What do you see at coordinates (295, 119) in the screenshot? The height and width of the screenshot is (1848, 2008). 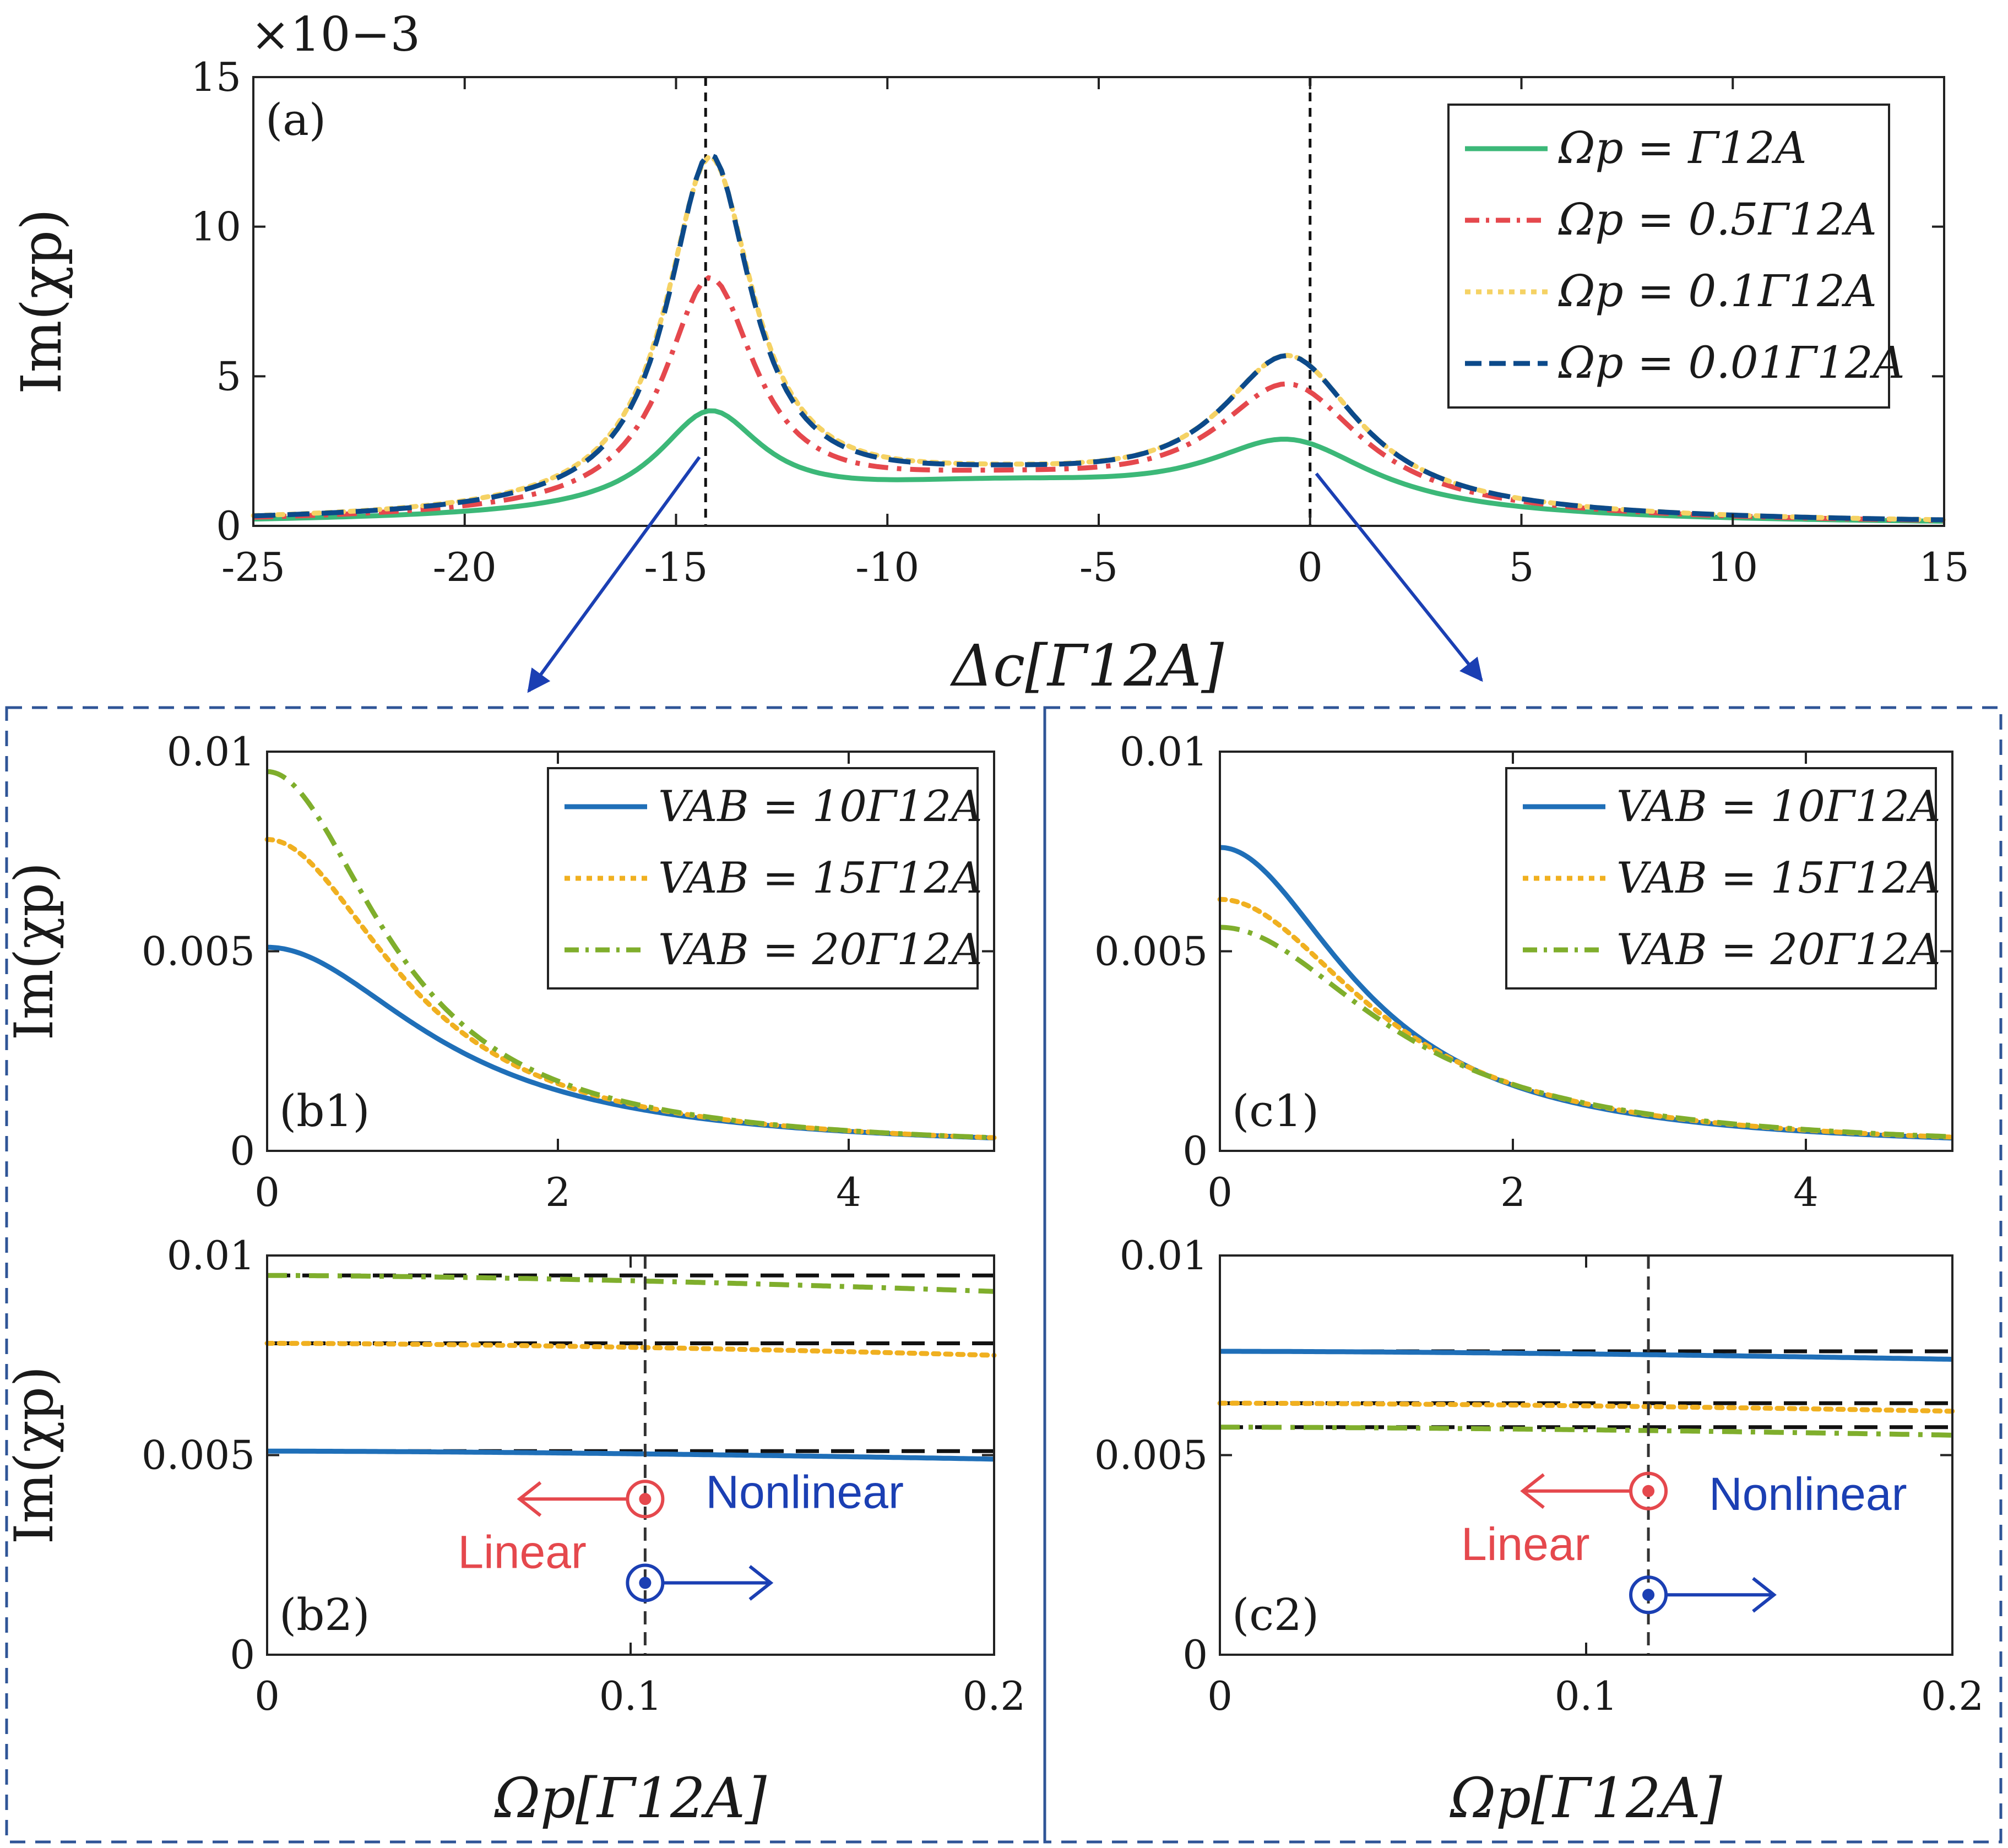 I see `panel-label: (a)` at bounding box center [295, 119].